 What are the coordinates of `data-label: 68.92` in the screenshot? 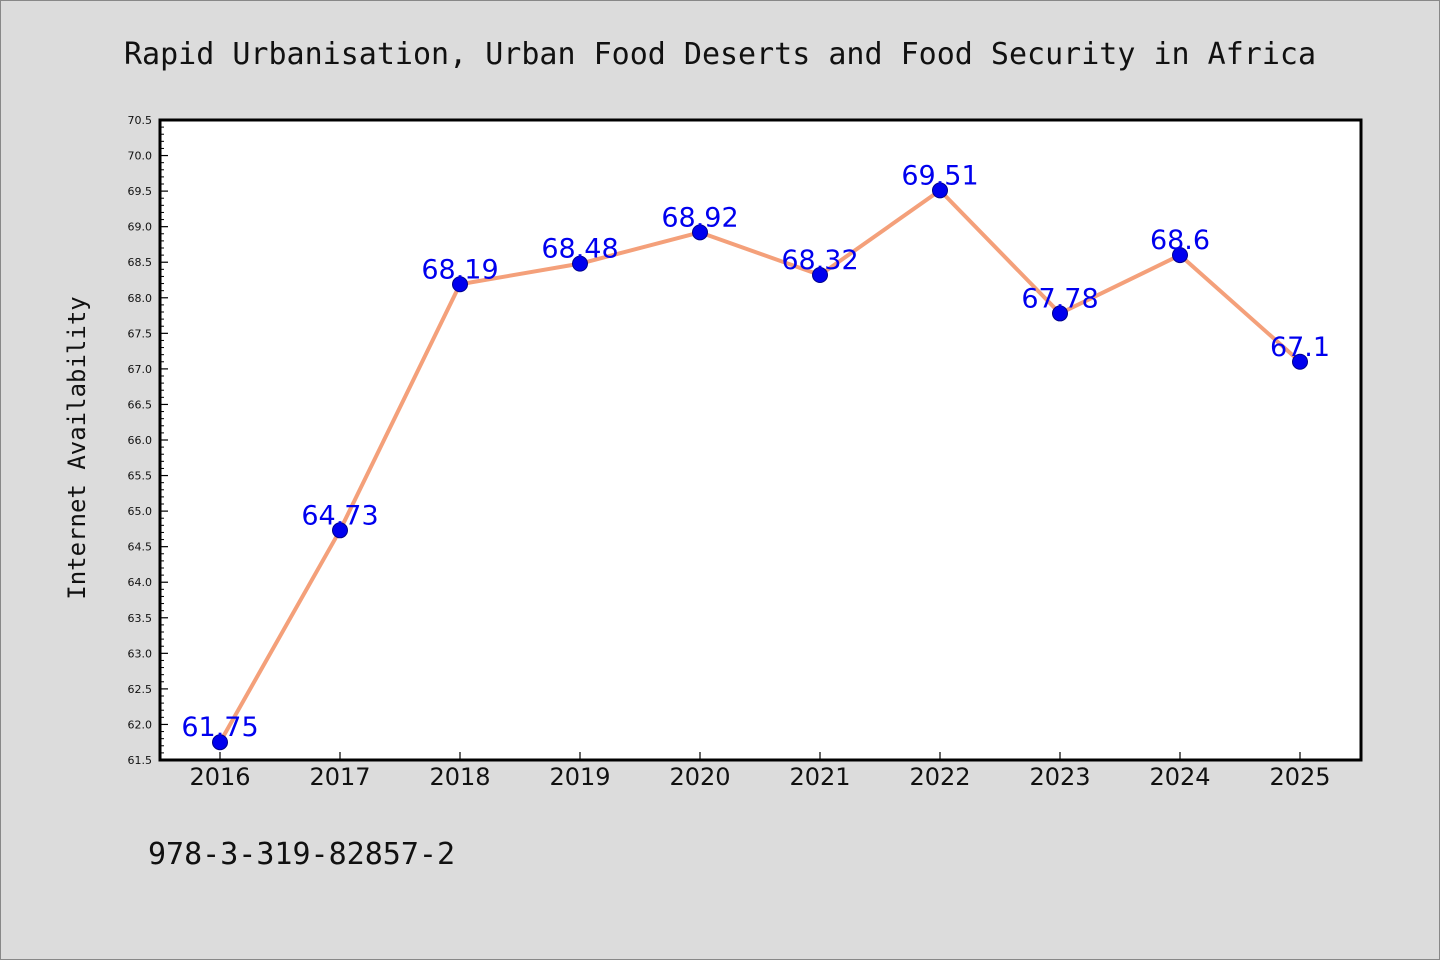 It's located at (699, 217).